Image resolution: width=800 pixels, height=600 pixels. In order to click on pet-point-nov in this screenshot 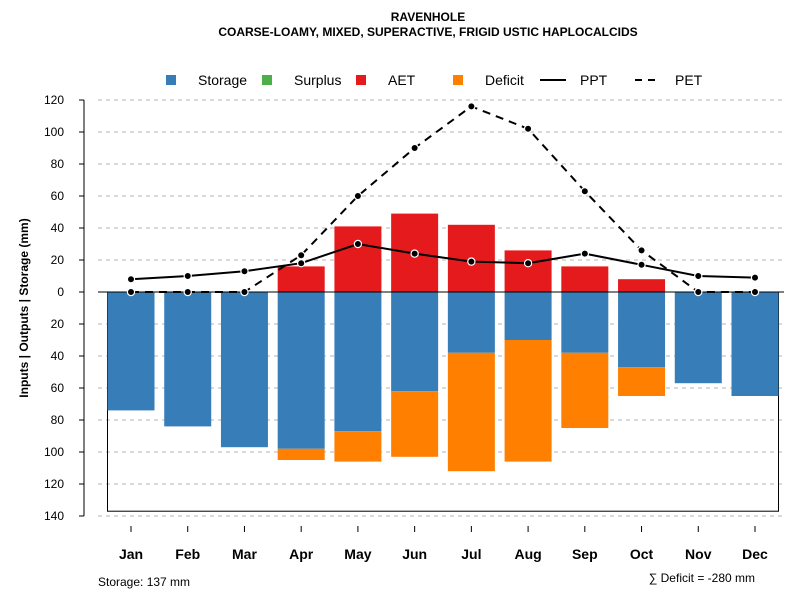, I will do `click(698, 292)`.